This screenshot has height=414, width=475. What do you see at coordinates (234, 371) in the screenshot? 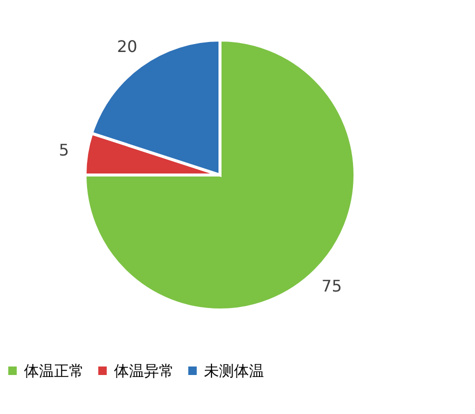
I see `legend-label: 未测体温` at bounding box center [234, 371].